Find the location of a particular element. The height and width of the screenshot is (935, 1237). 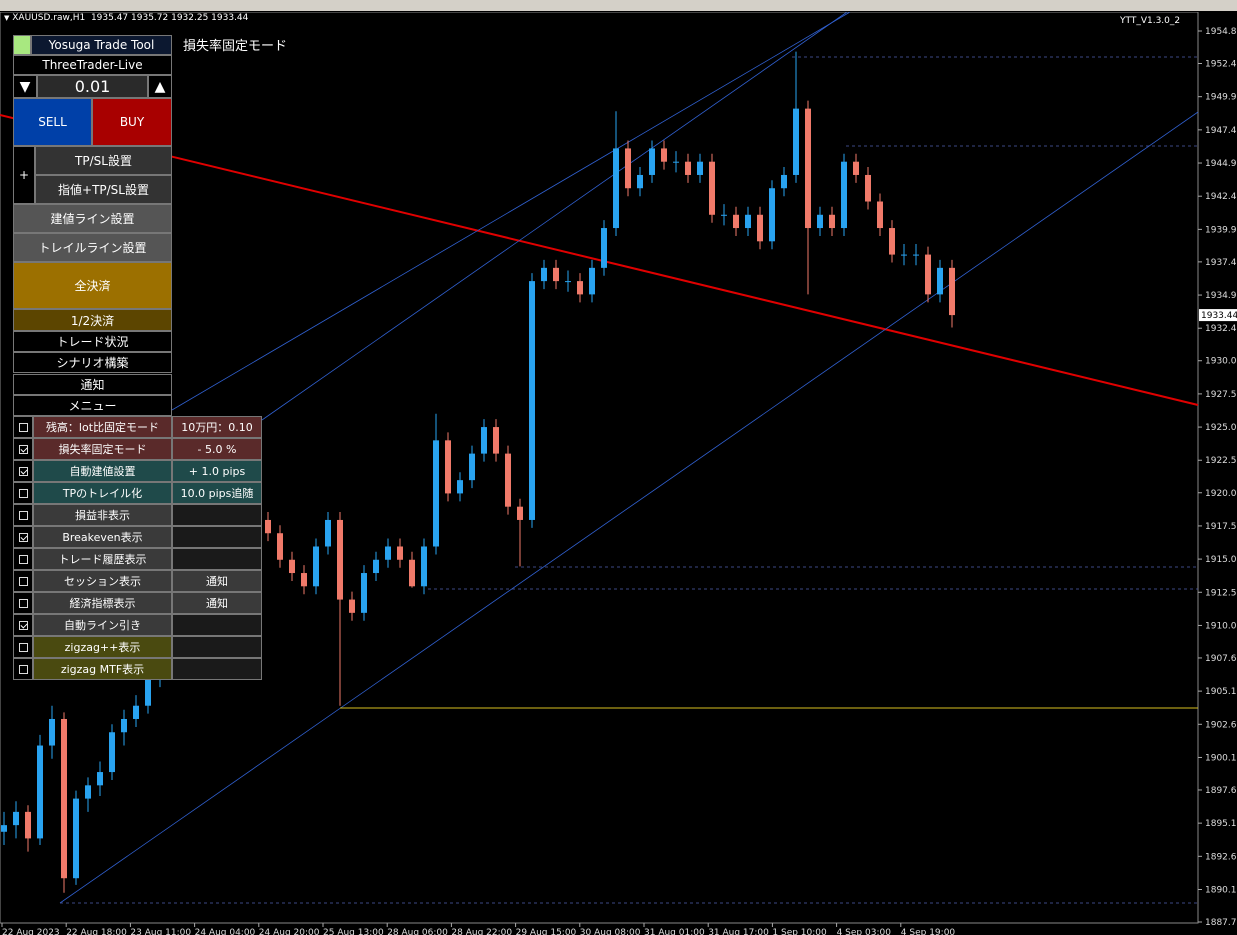

entry-line-button: 建値ライン設置 is located at coordinates (92, 218).